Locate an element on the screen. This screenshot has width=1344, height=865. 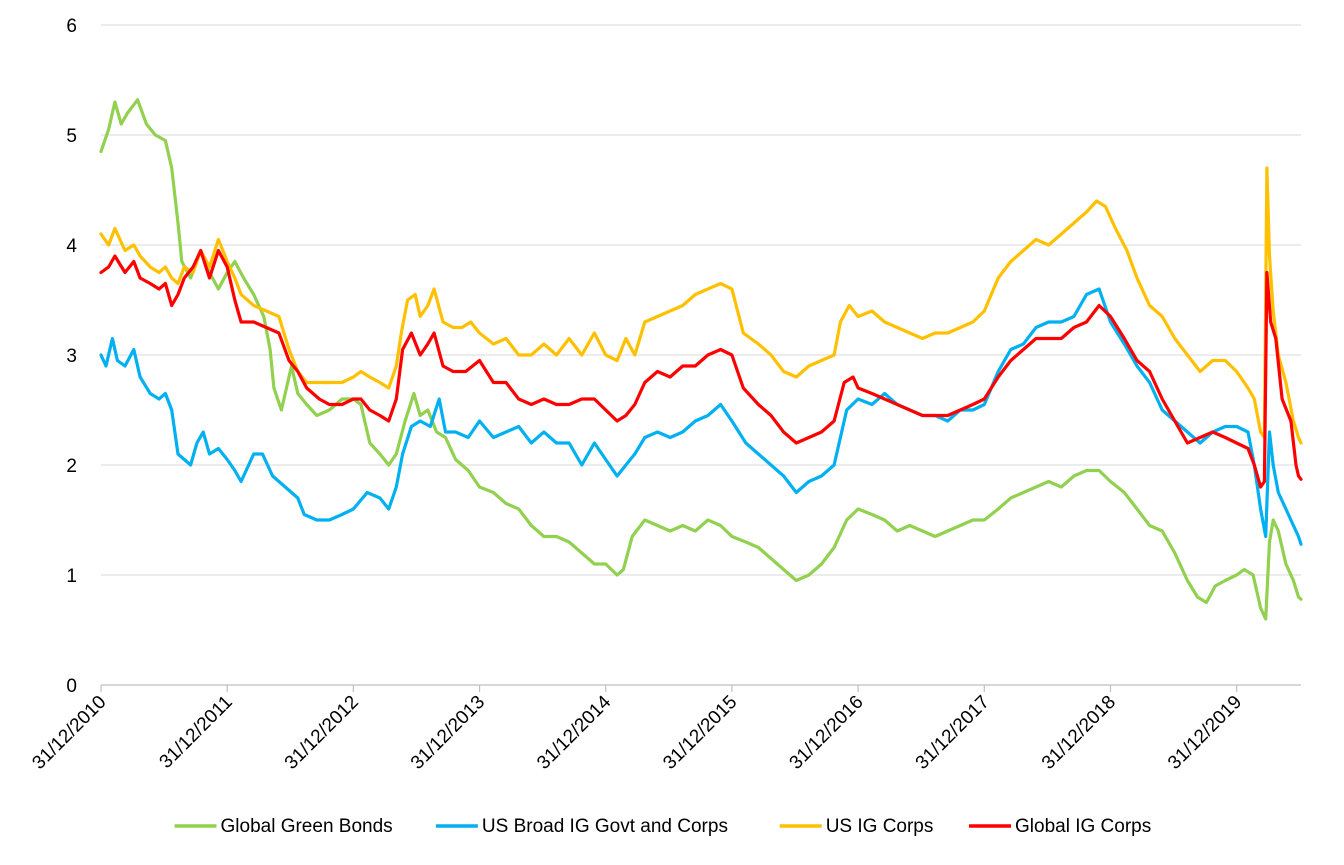
x-tick-label: 31/12/2019 is located at coordinates (1205, 733).